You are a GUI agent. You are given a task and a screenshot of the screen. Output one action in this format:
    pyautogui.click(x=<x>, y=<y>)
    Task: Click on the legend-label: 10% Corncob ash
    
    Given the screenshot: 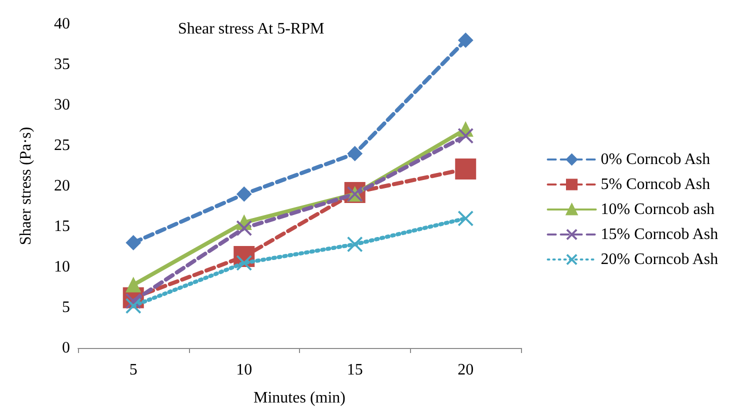 What is the action you would take?
    pyautogui.click(x=657, y=209)
    